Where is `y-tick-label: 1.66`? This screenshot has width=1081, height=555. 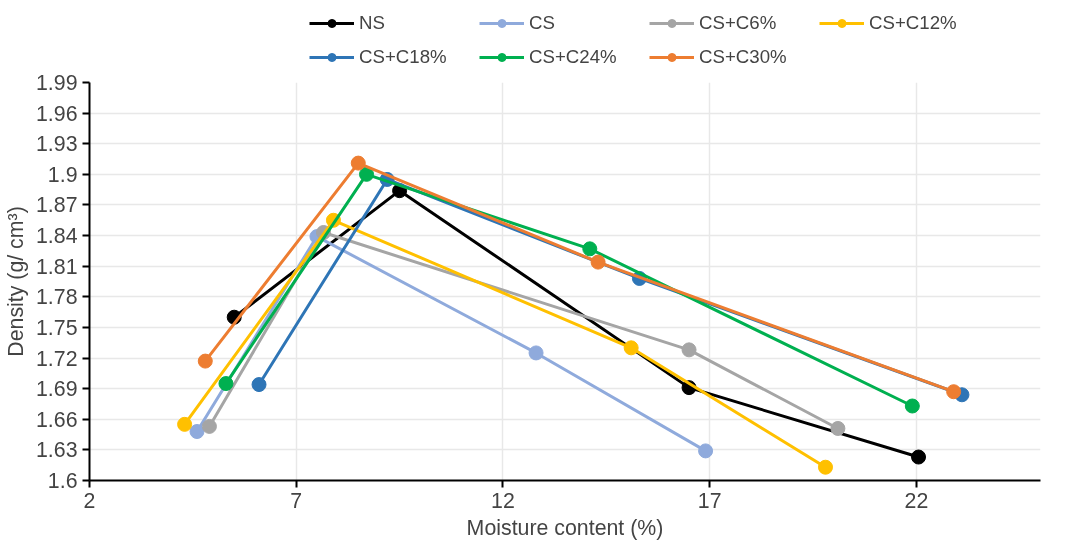 y-tick-label: 1.66 is located at coordinates (56, 419).